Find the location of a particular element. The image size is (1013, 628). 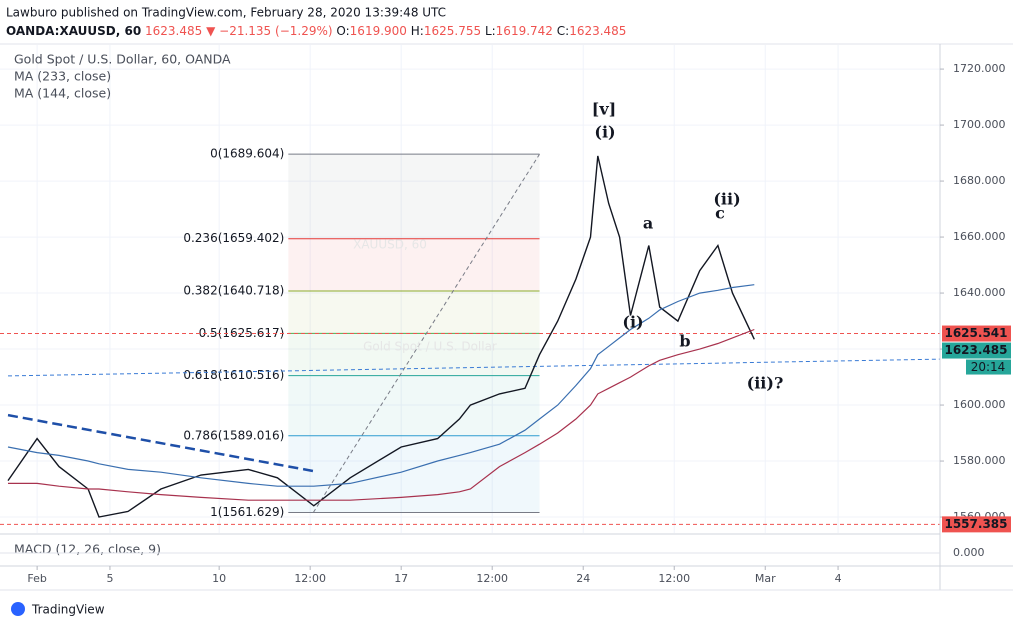

open-value: 1619.900 is located at coordinates (378, 31).